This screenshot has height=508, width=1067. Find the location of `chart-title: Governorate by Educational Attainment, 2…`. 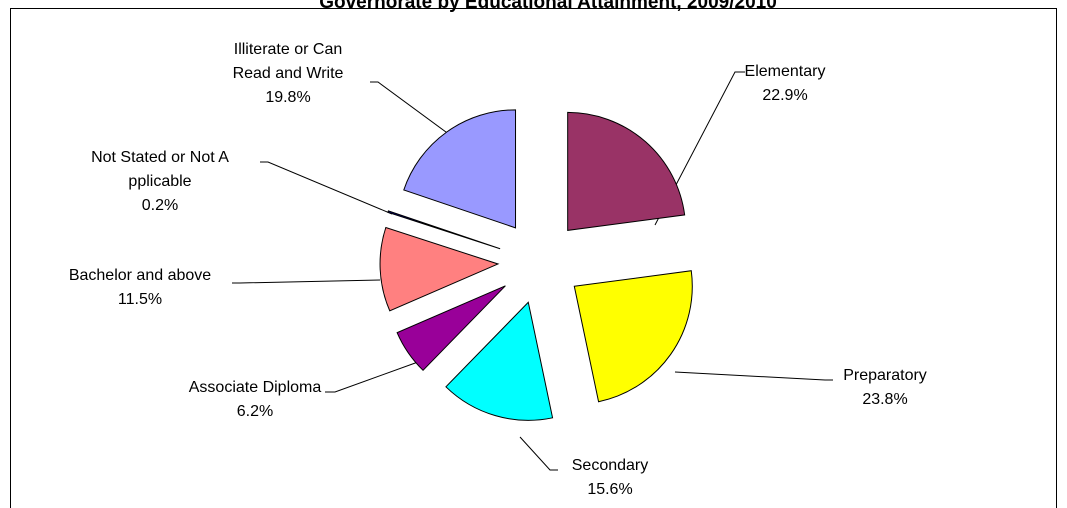

chart-title: Governorate by Educational Attainment, 2… is located at coordinates (548, 6).